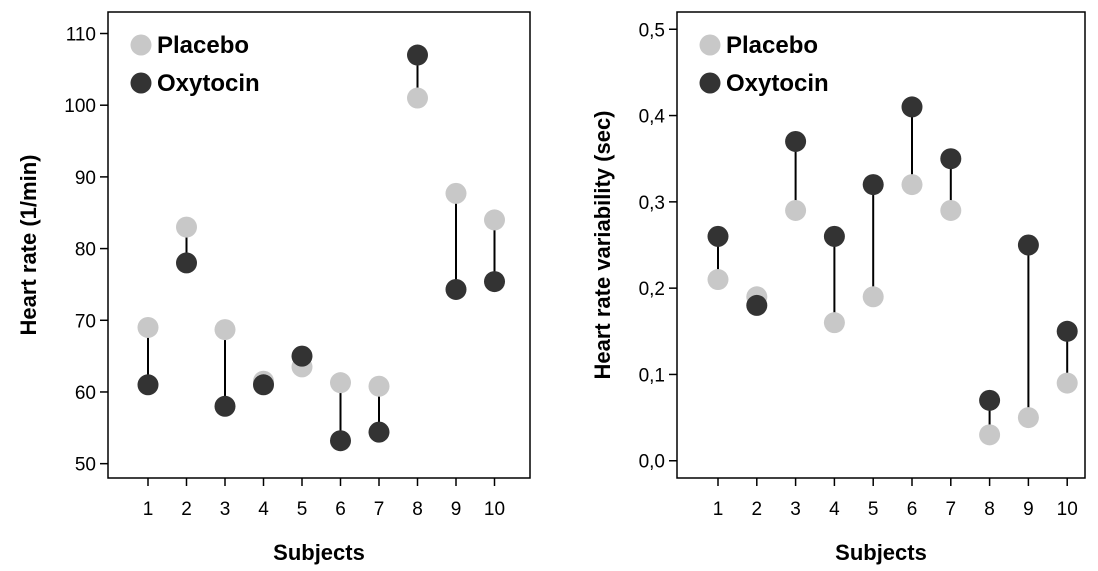 This screenshot has width=1098, height=571. What do you see at coordinates (652, 462) in the screenshot?
I see `y-tick-label: 0,0` at bounding box center [652, 462].